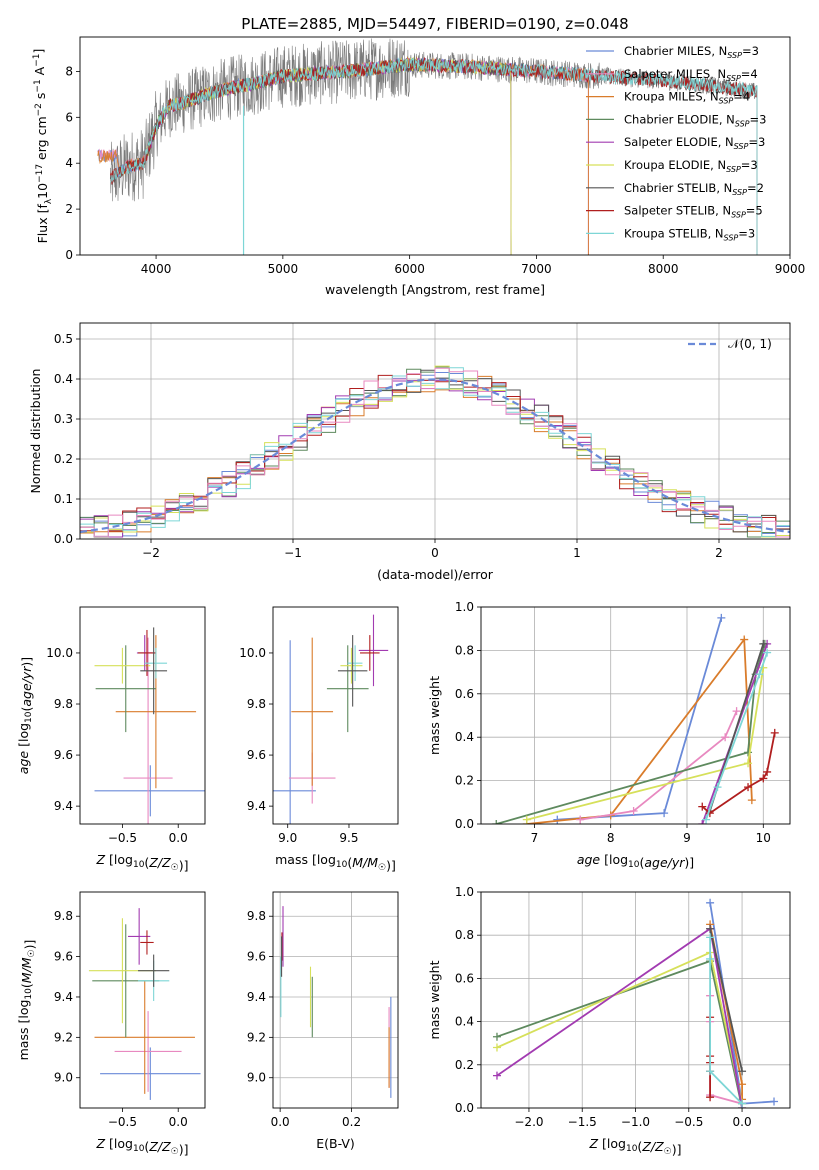 The height and width of the screenshot is (1170, 819). Describe the element at coordinates (40, 98) in the screenshot. I see `label-part: s` at that location.